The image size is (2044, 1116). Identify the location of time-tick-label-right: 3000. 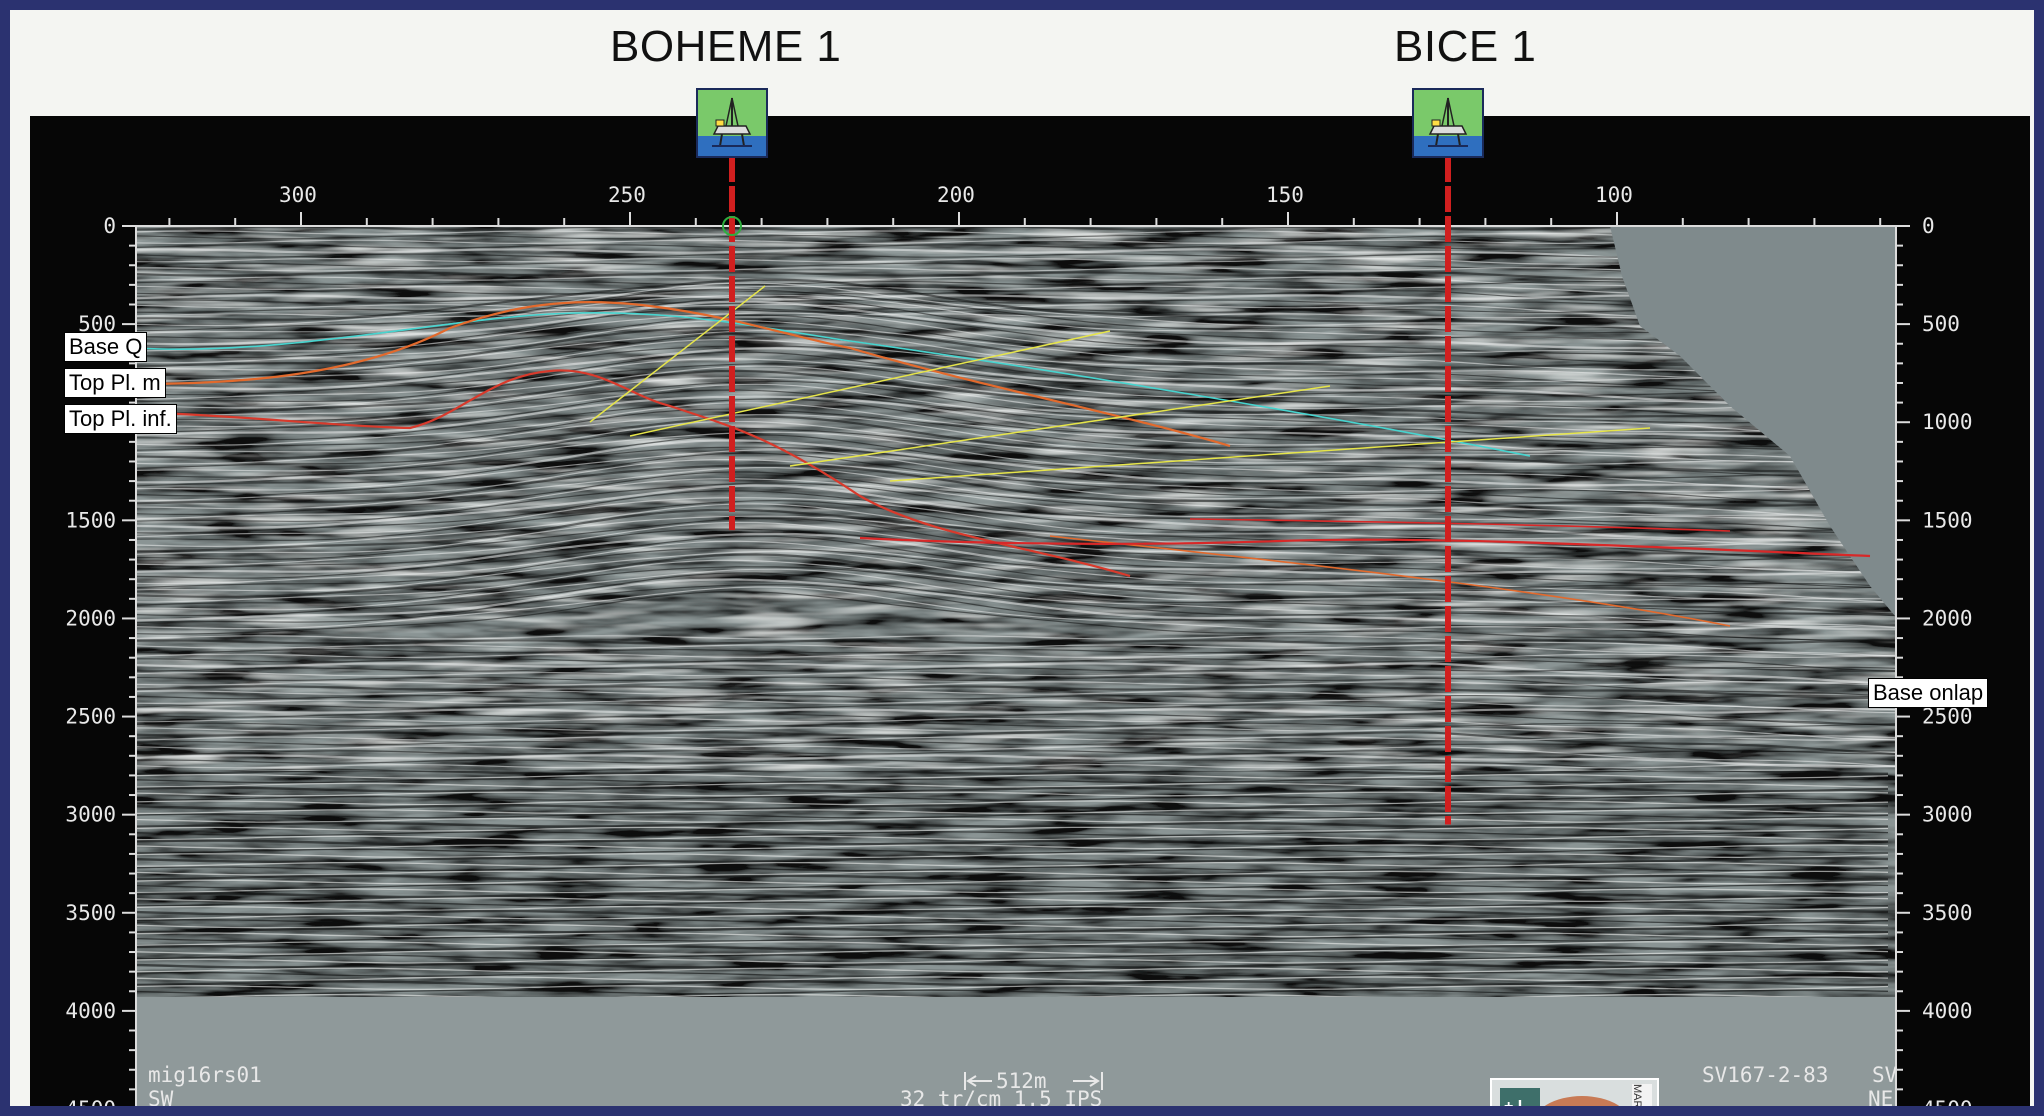
(1947, 815).